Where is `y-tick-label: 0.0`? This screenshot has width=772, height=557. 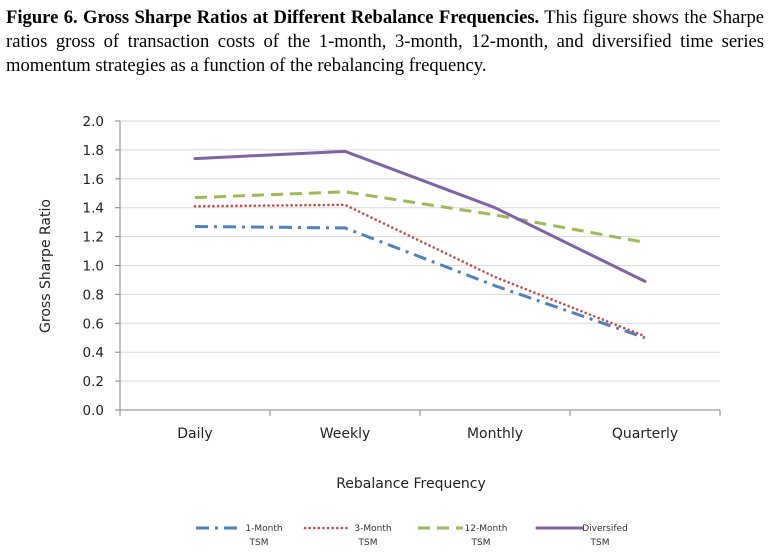
y-tick-label: 0.0 is located at coordinates (93, 411).